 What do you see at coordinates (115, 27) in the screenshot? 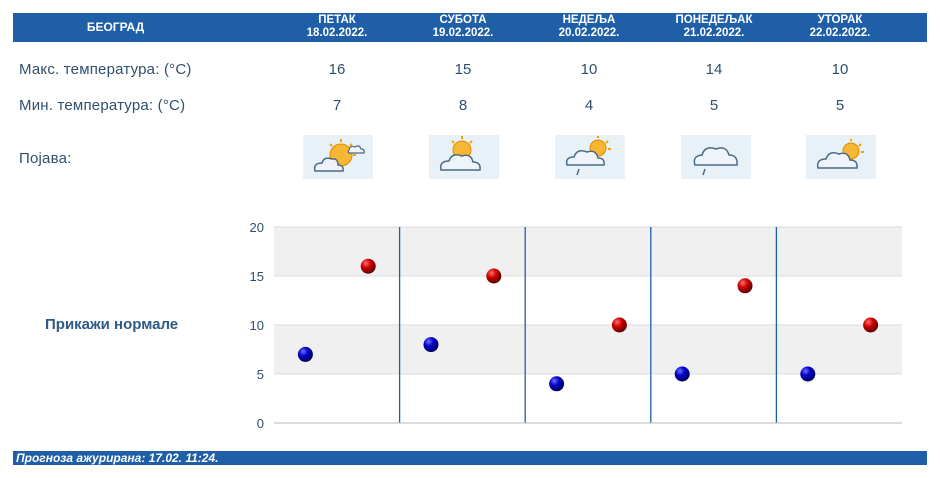
I see `city-name: БЕОГРАД` at bounding box center [115, 27].